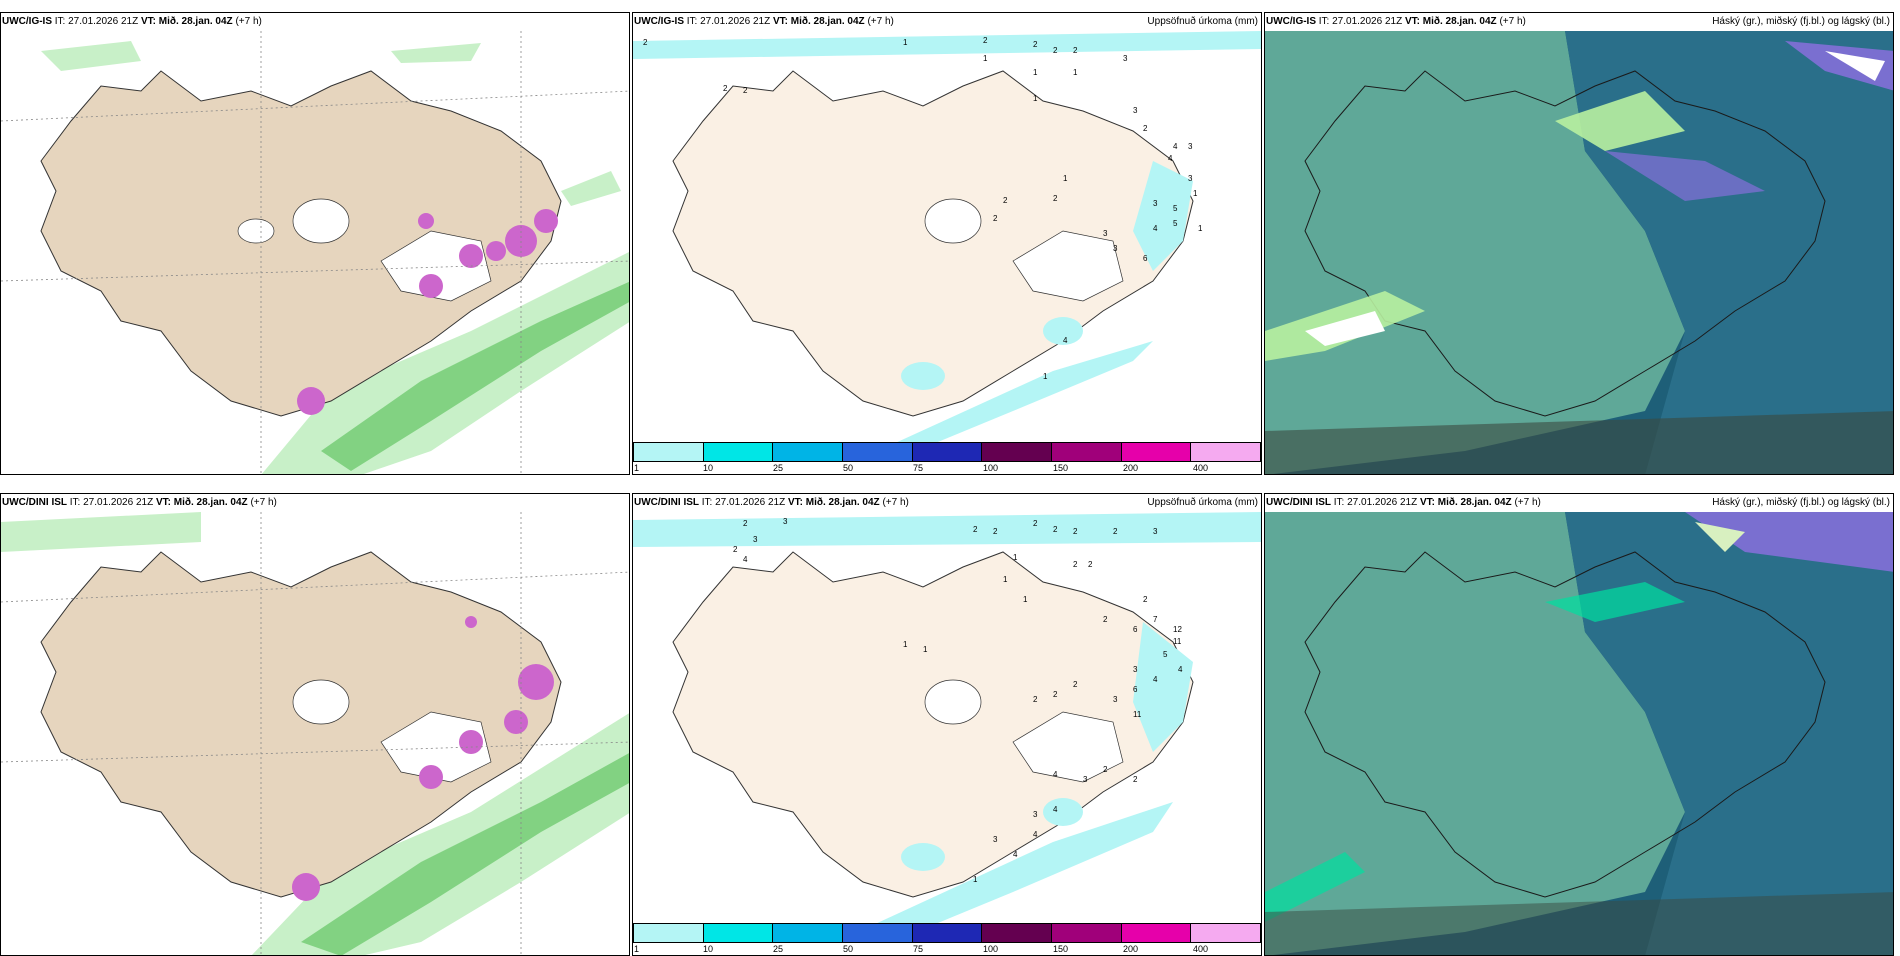  Describe the element at coordinates (947, 933) in the screenshot. I see `colorbar-swatches` at that location.